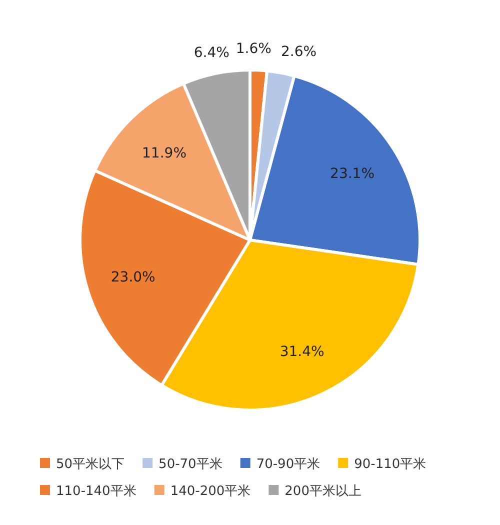  Describe the element at coordinates (210, 491) in the screenshot. I see `legend-label: 140-200平米` at that location.